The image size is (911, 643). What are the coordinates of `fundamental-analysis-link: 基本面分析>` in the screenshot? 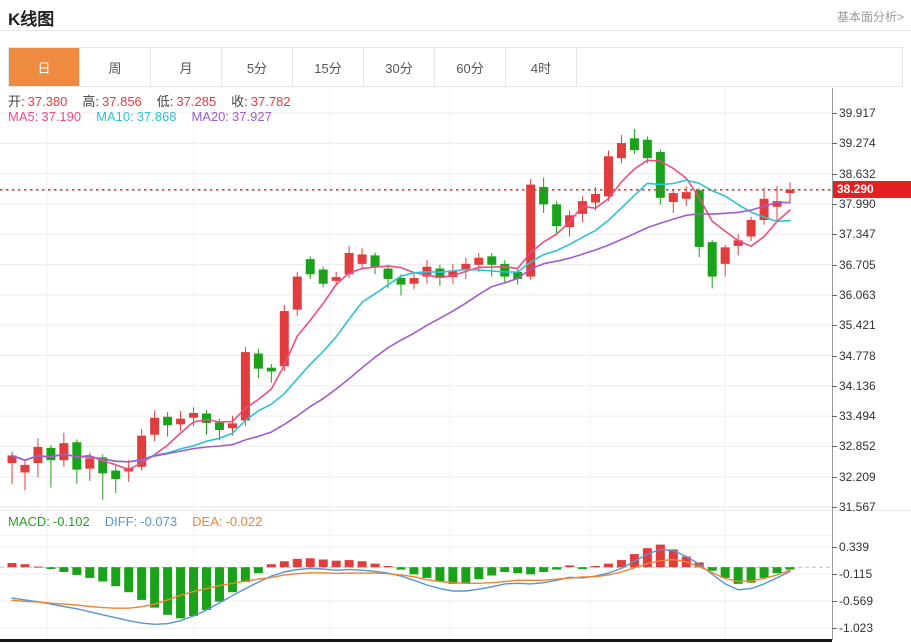 It's located at (870, 17).